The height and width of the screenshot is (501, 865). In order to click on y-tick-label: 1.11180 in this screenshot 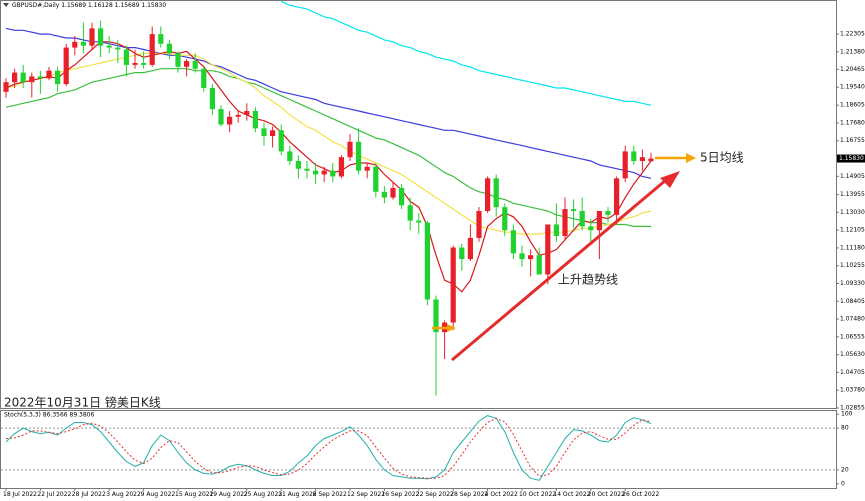, I will do `click(852, 247)`.